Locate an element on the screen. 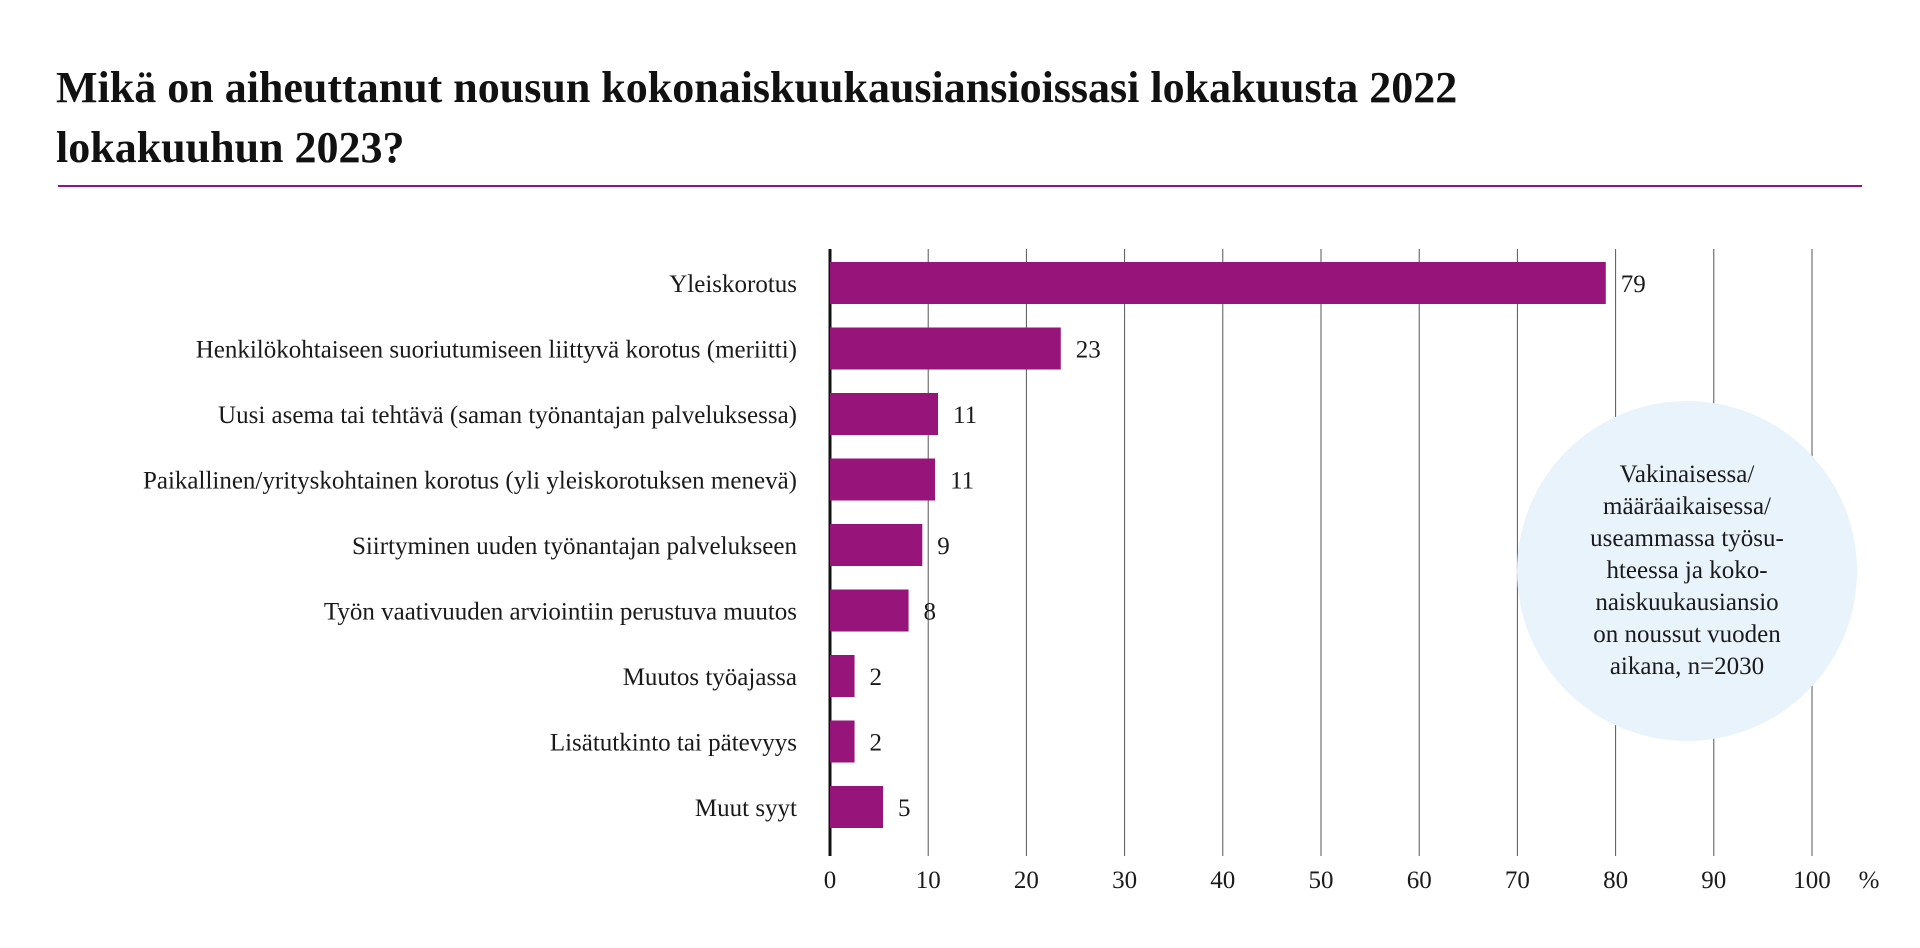 This screenshot has height=948, width=1920. category-label-9: Muut syyt is located at coordinates (746, 808).